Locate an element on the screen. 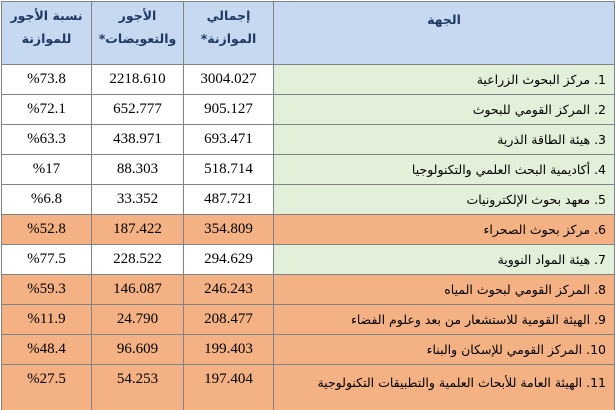 The width and height of the screenshot is (615, 410). ratio-cell: %52.8 is located at coordinates (46, 229).